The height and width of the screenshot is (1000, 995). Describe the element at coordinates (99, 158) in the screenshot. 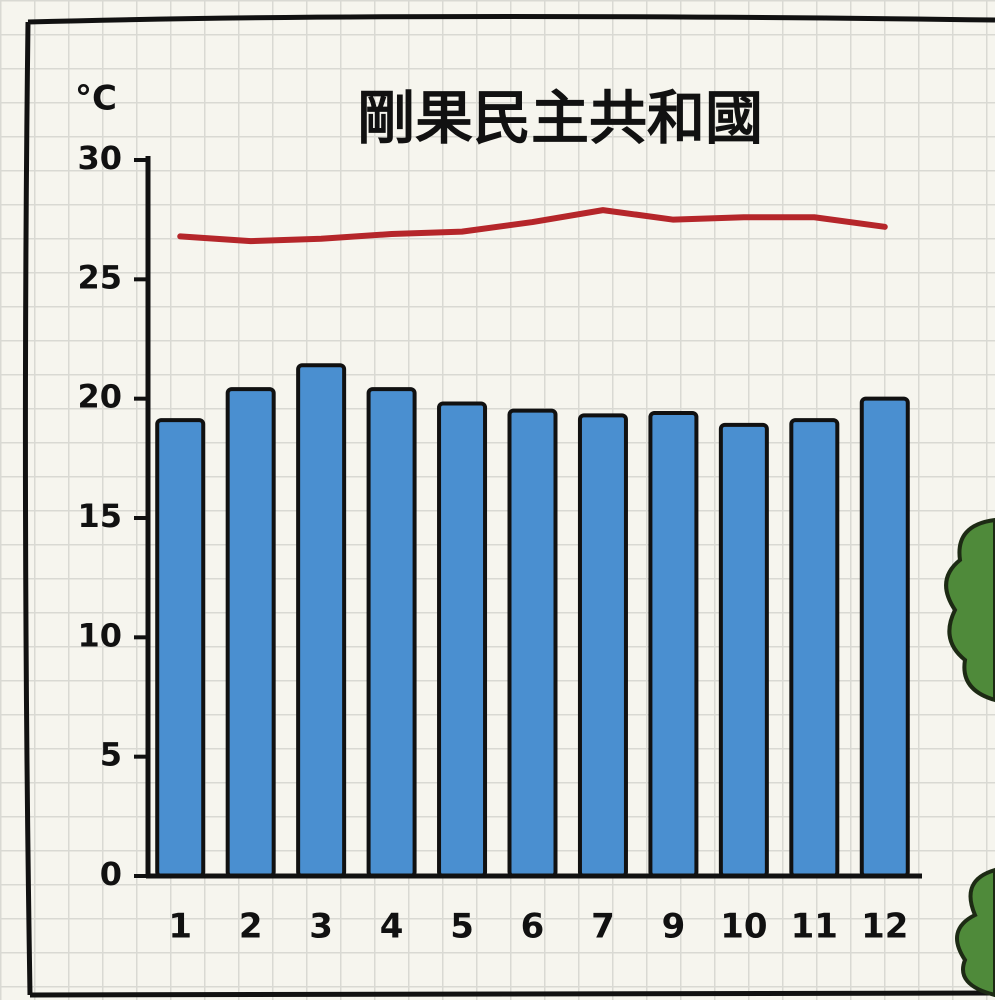

I see `y-tick-label: 30` at that location.